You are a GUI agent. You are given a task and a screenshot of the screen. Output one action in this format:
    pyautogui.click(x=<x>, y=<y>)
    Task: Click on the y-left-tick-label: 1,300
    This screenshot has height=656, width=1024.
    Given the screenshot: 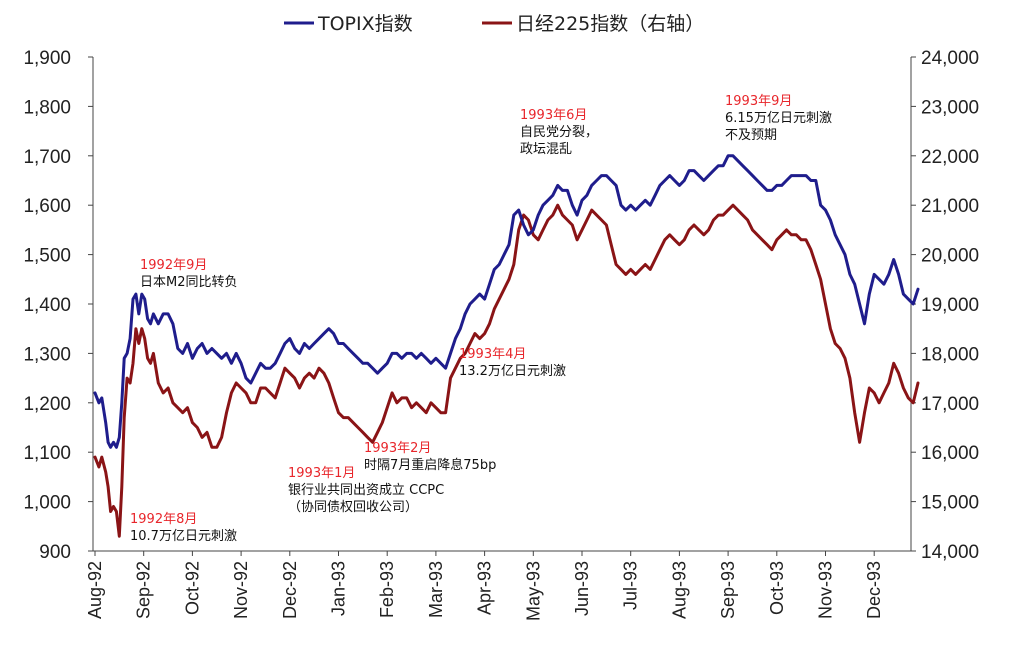 What is the action you would take?
    pyautogui.click(x=47, y=354)
    